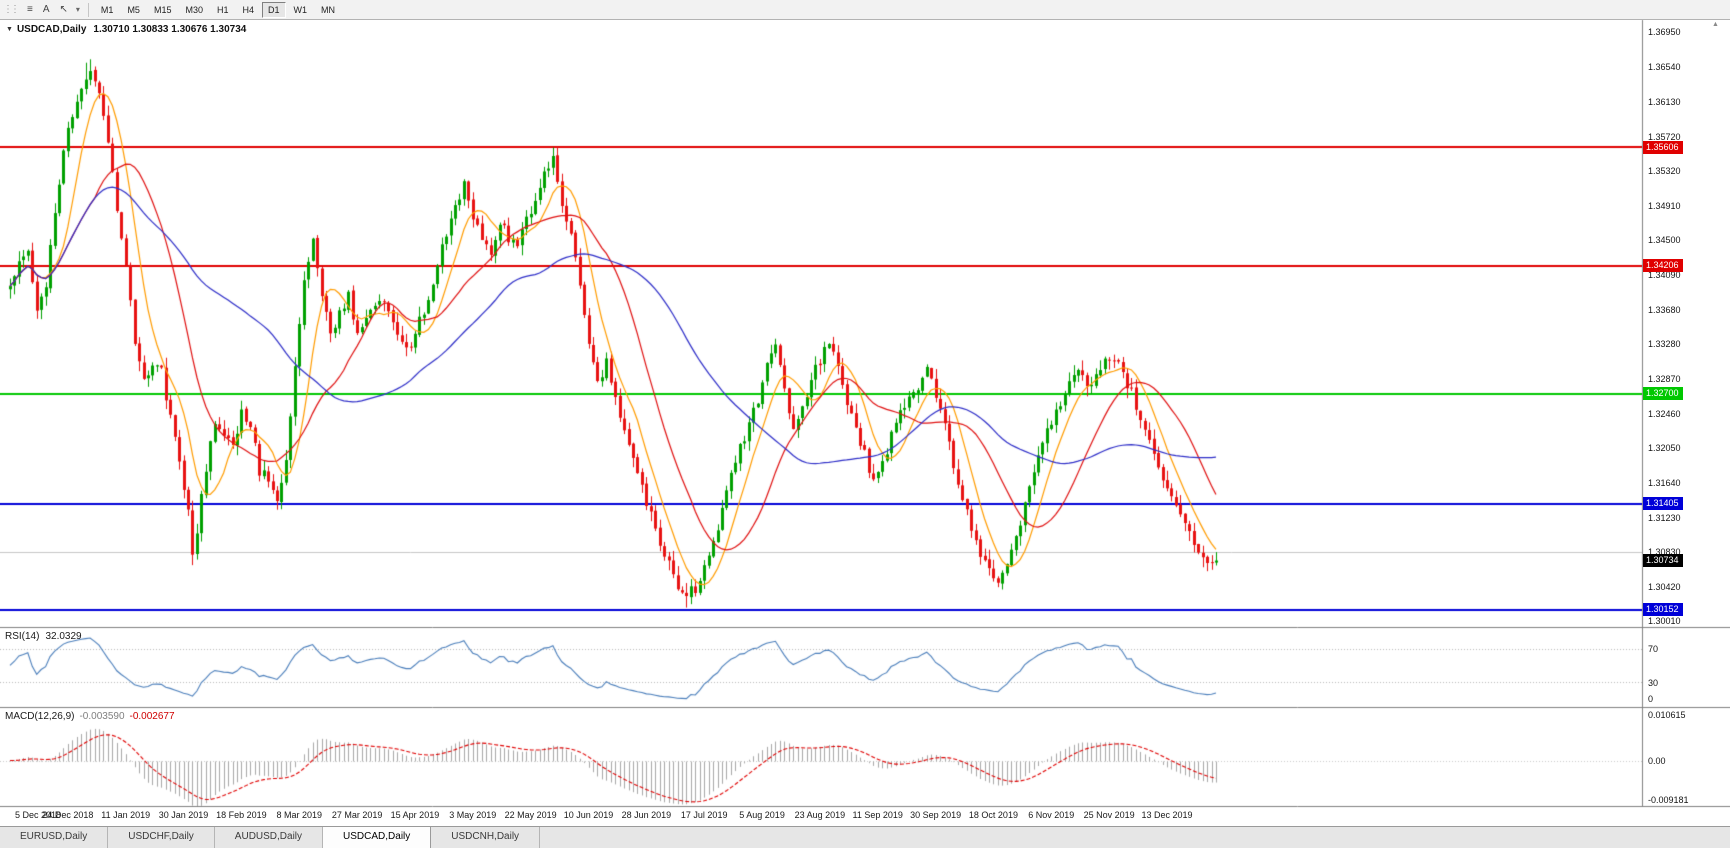 This screenshot has height=848, width=1730. I want to click on macd-signal-value: -0.002677, so click(152, 716).